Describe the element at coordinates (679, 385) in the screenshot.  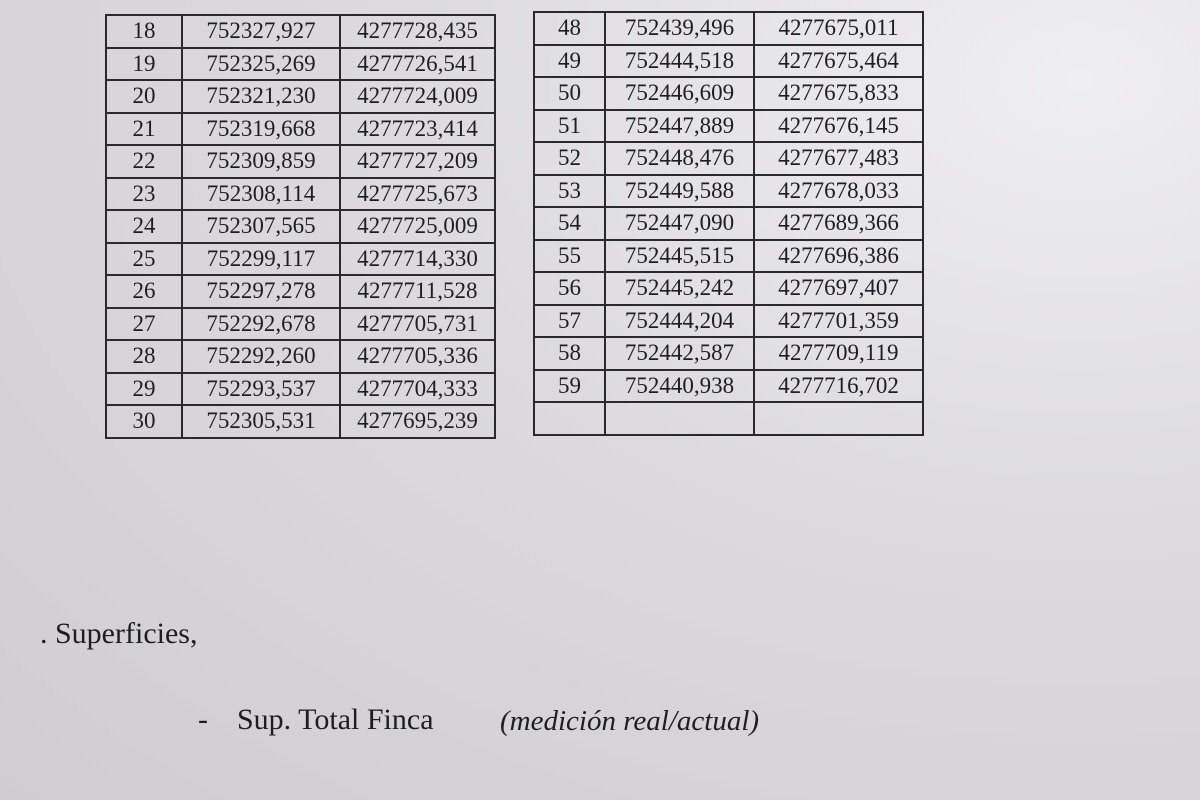
I see `table-cell: 752440,938` at that location.